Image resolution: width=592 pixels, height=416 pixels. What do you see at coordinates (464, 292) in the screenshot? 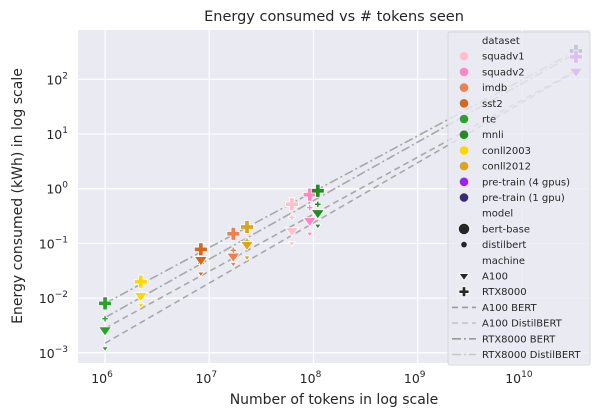
I see `legend-marker-rtx8000` at bounding box center [464, 292].